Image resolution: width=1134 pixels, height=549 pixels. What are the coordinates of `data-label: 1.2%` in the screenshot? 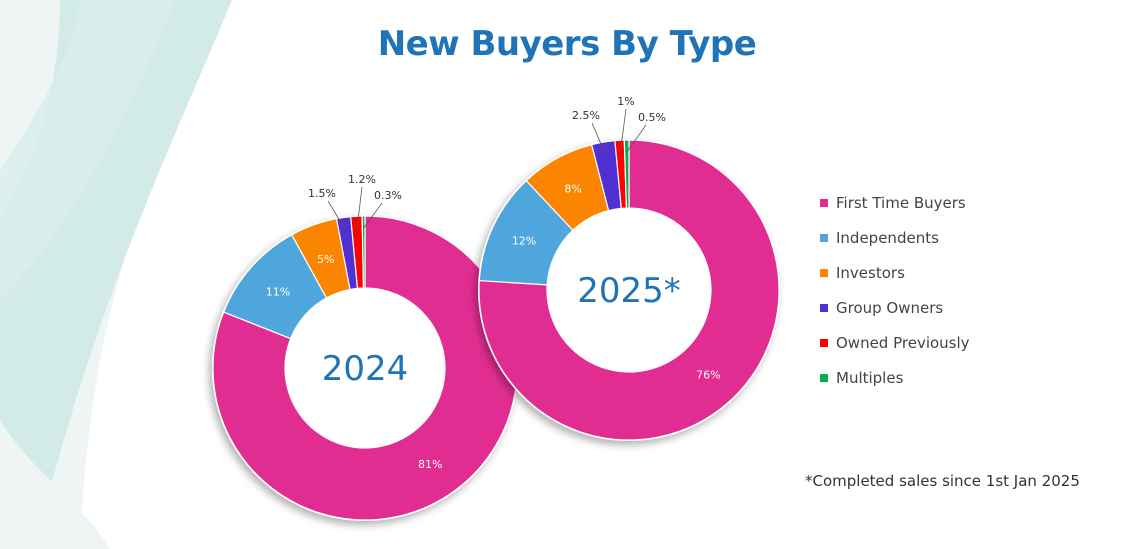 It's located at (362, 179).